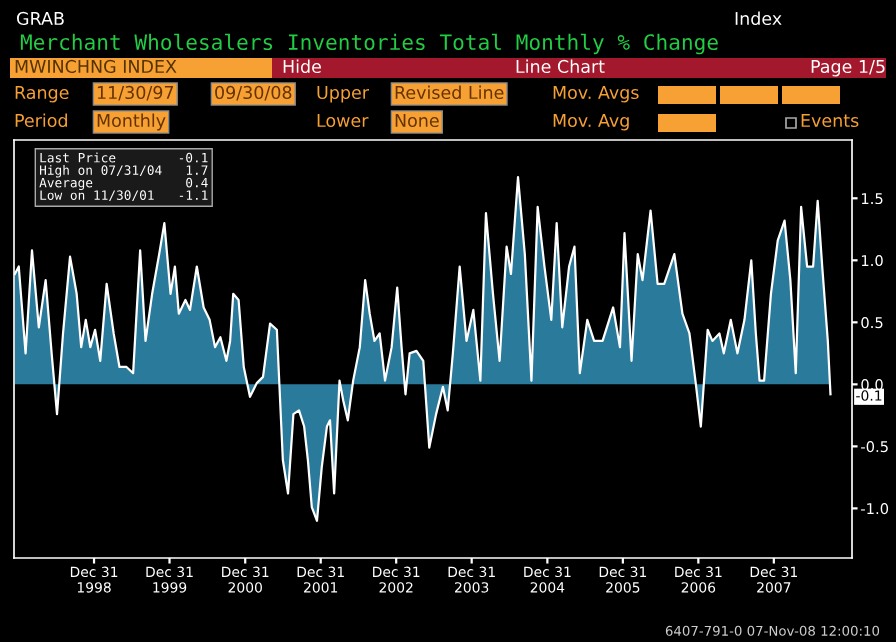  Describe the element at coordinates (449, 92) in the screenshot. I see `text: Revised Line` at that location.